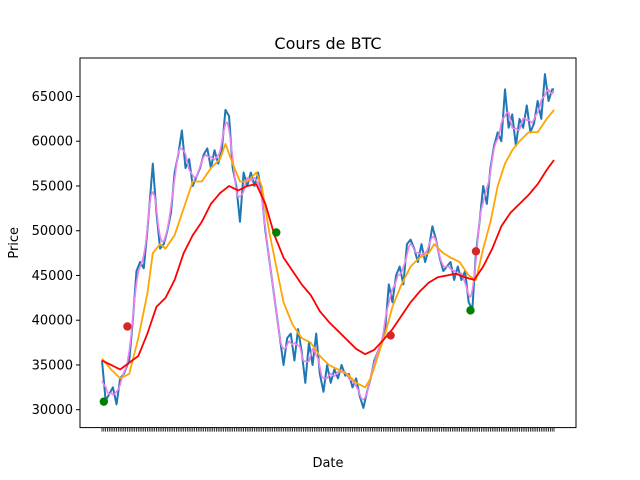  What do you see at coordinates (52, 142) in the screenshot?
I see `y-tick-label: 60000` at bounding box center [52, 142].